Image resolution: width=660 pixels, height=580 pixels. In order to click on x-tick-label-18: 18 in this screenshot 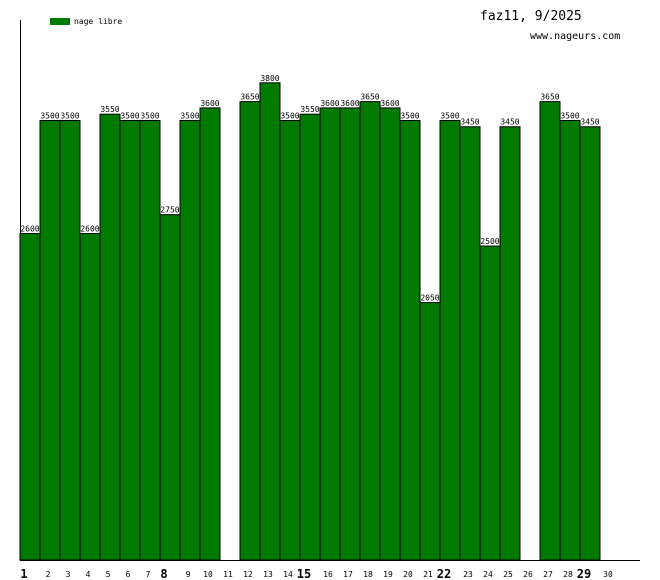, I will do `click(368, 574)`.